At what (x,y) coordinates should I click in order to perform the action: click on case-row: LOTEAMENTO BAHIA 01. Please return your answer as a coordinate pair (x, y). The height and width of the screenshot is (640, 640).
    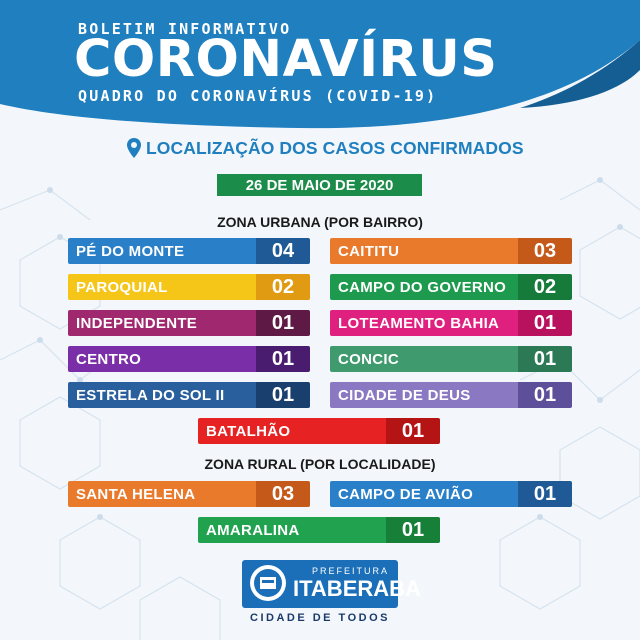
    Looking at the image, I should click on (451, 323).